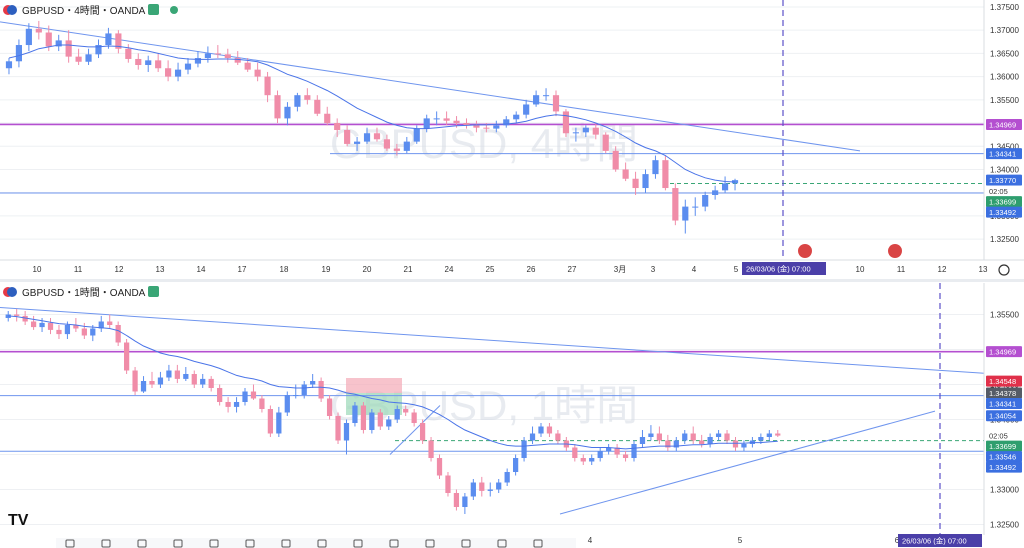 This screenshot has height=548, width=1024. I want to click on time-badge-label: 26/03/06 (金) 07:00, so click(934, 541).